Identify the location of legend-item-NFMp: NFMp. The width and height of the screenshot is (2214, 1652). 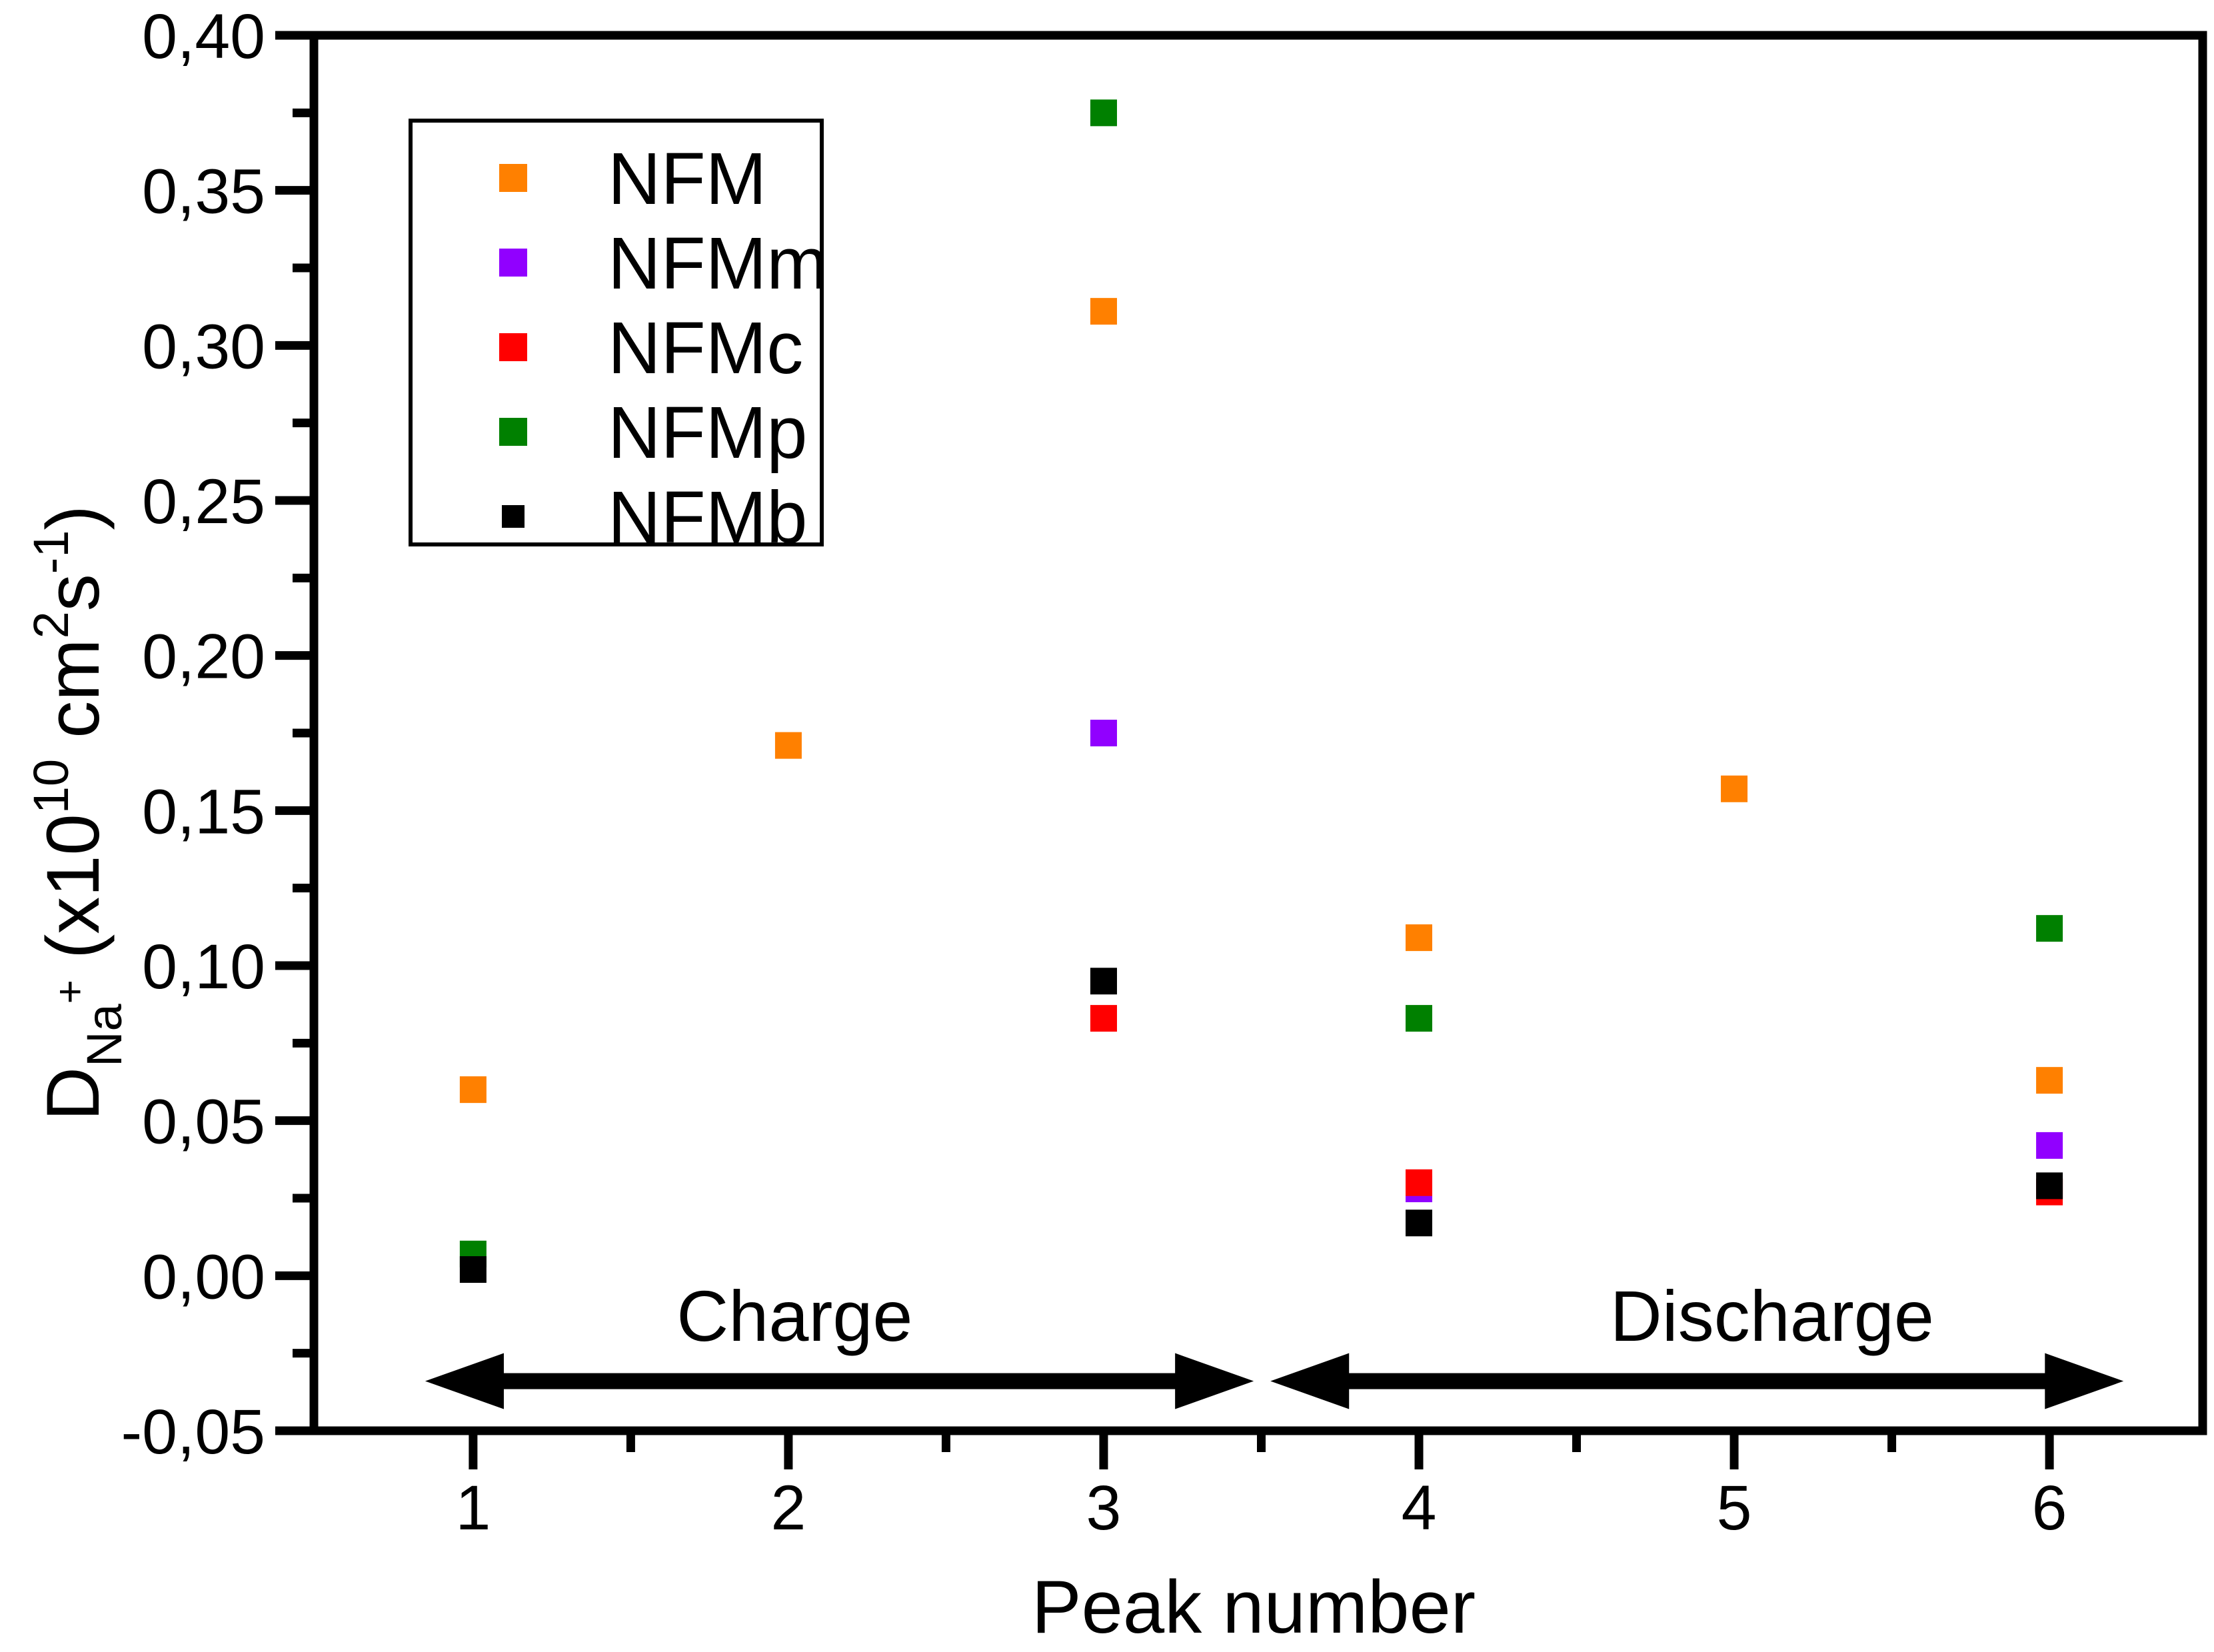
(653, 433).